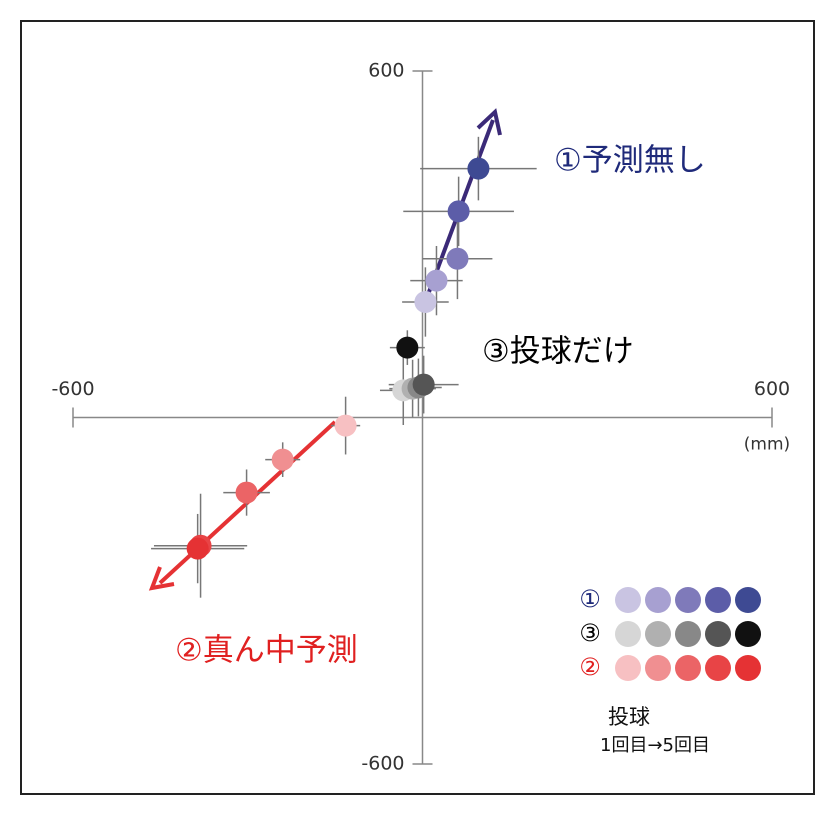  Describe the element at coordinates (386, 71) in the screenshot. I see `y-tick-label: 600` at that location.